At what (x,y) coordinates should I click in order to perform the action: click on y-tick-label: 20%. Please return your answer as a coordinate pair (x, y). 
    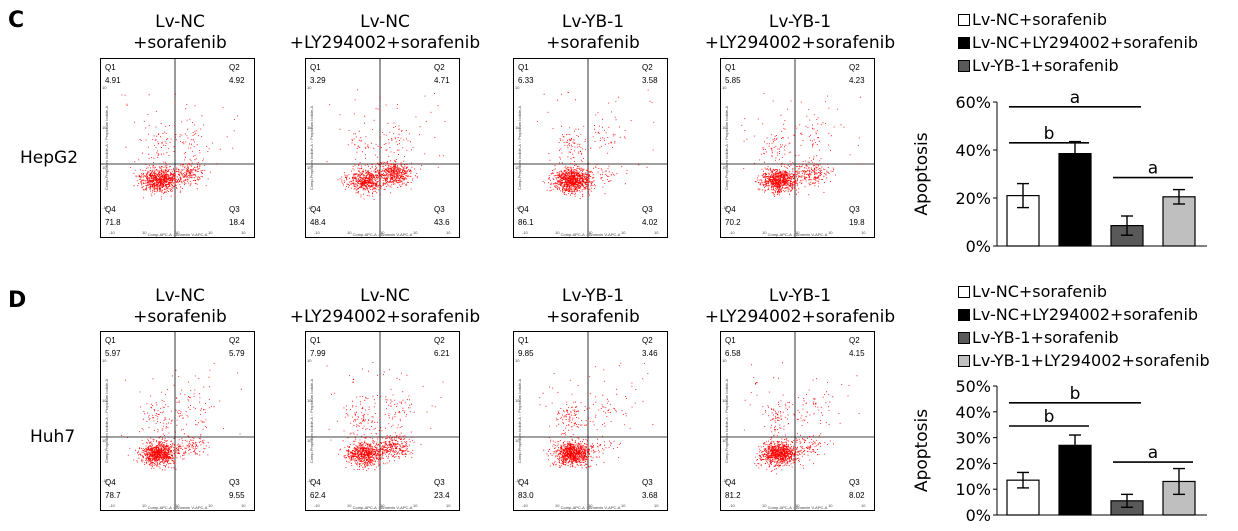
    Looking at the image, I should click on (973, 198).